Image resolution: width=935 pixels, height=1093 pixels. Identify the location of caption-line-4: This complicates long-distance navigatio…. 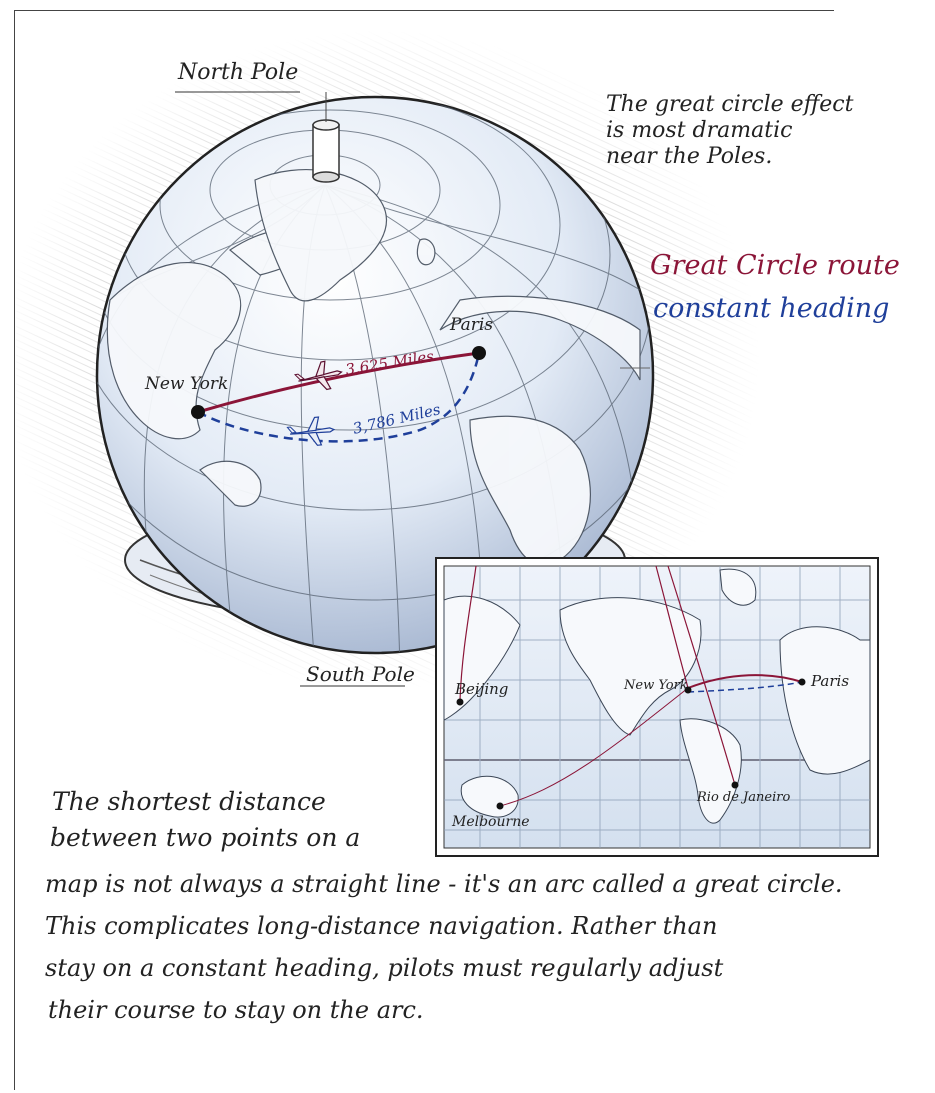
(381, 926).